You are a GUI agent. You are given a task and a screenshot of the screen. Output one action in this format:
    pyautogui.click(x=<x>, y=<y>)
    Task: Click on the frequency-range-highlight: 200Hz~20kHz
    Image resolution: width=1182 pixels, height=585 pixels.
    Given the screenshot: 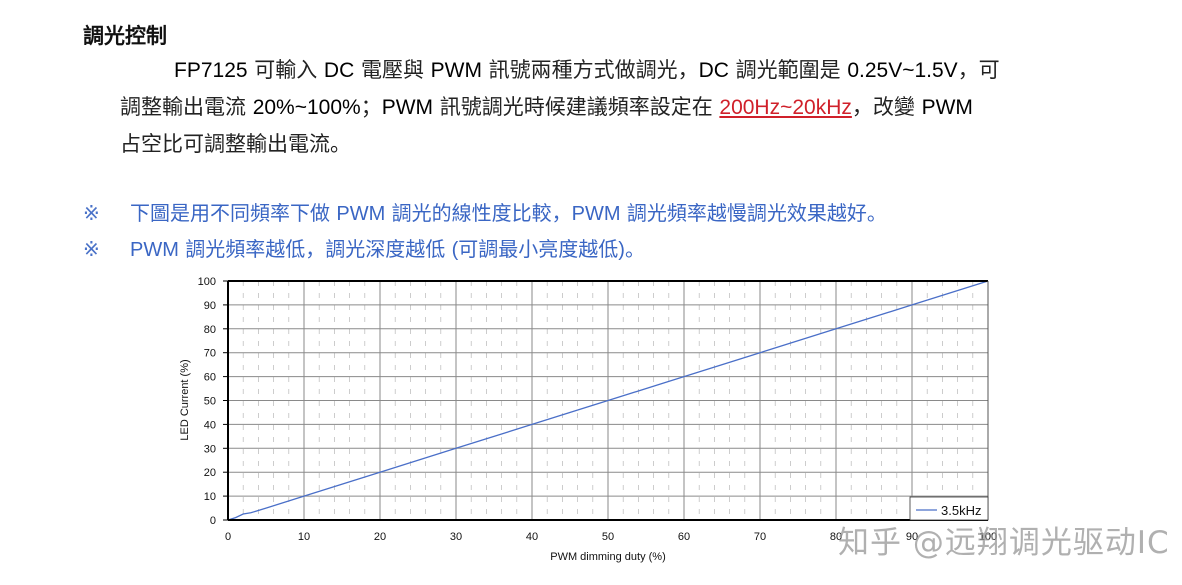 What is the action you would take?
    pyautogui.click(x=785, y=107)
    